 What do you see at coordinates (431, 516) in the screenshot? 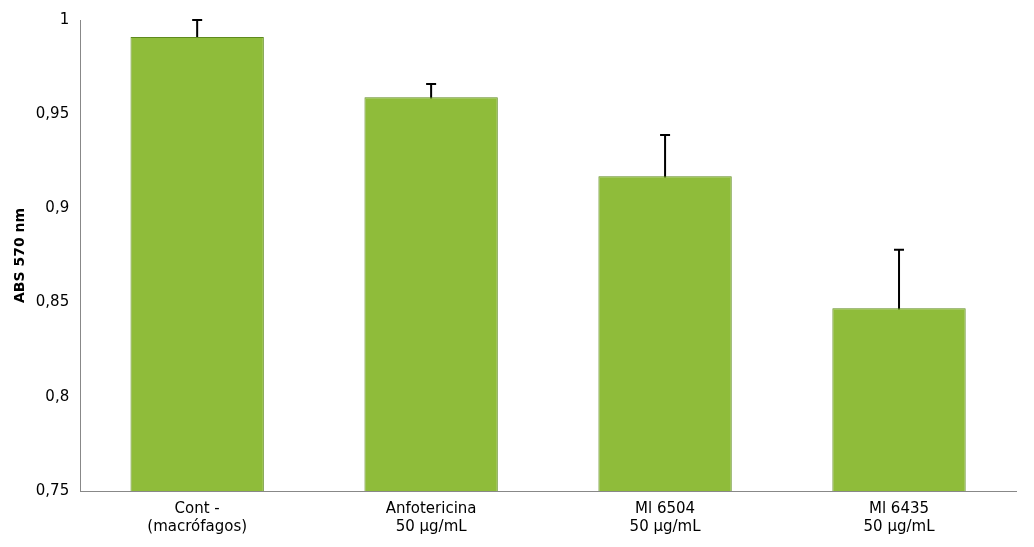
I see `x-tick-label: Anfotericina 50 µg/mL` at bounding box center [431, 516].